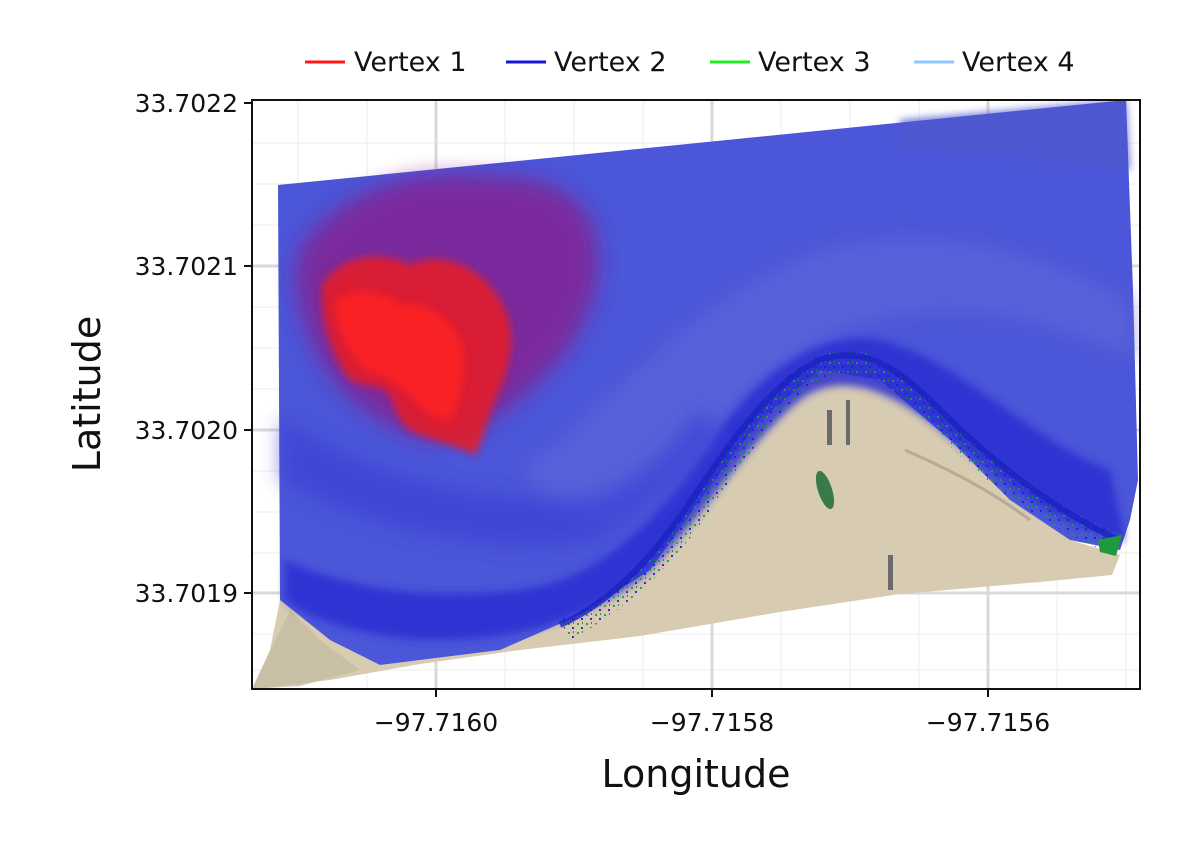 This screenshot has height=856, width=1200. I want to click on y-tick-label: 33.7022, so click(186, 103).